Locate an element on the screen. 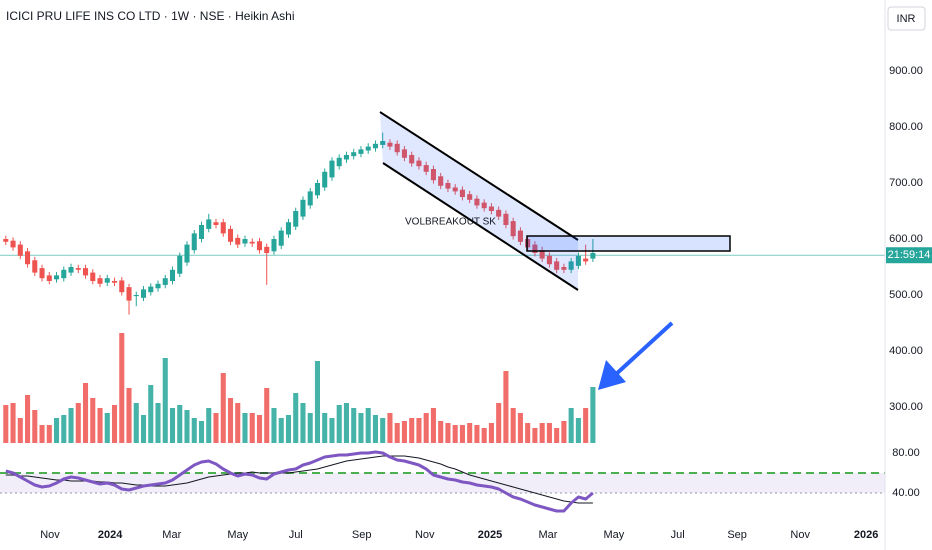  rsi-tick-label: 40.00 is located at coordinates (906, 493).